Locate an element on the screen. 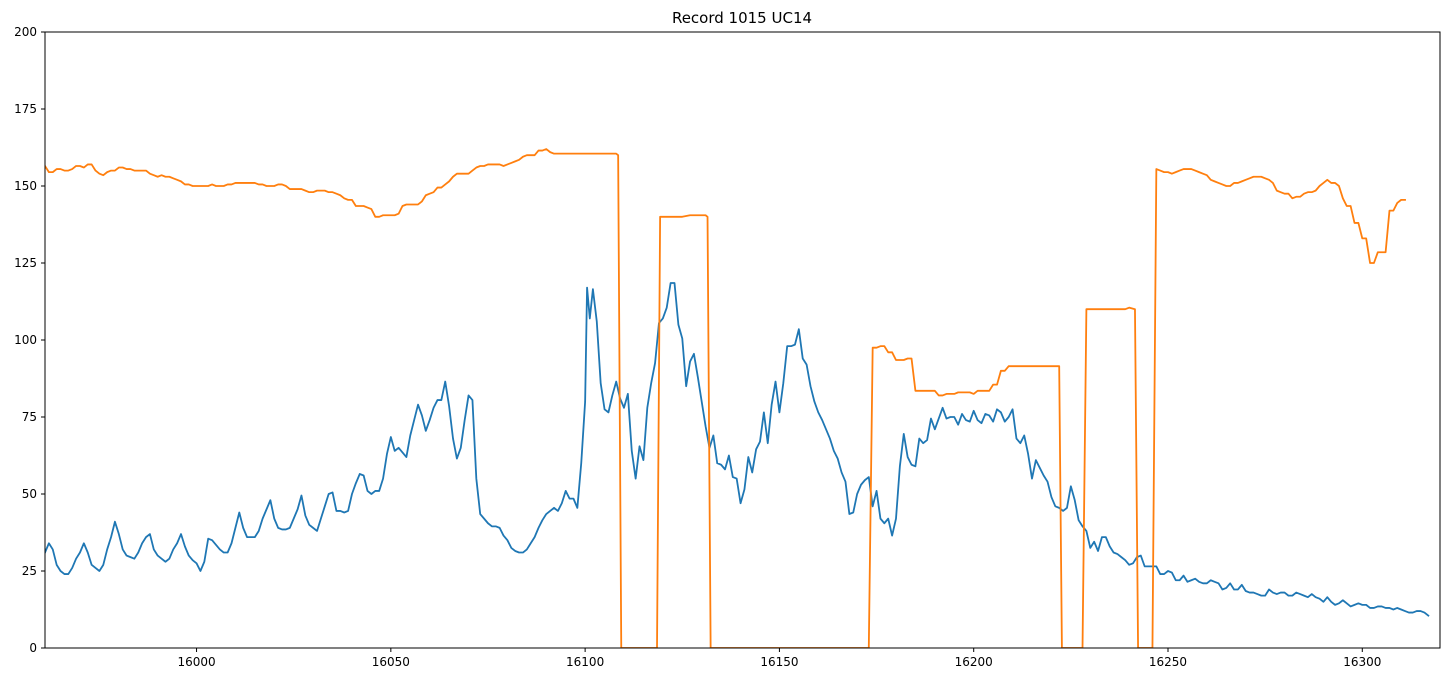 The width and height of the screenshot is (1451, 686). x-tick-label: 16100 is located at coordinates (585, 662).